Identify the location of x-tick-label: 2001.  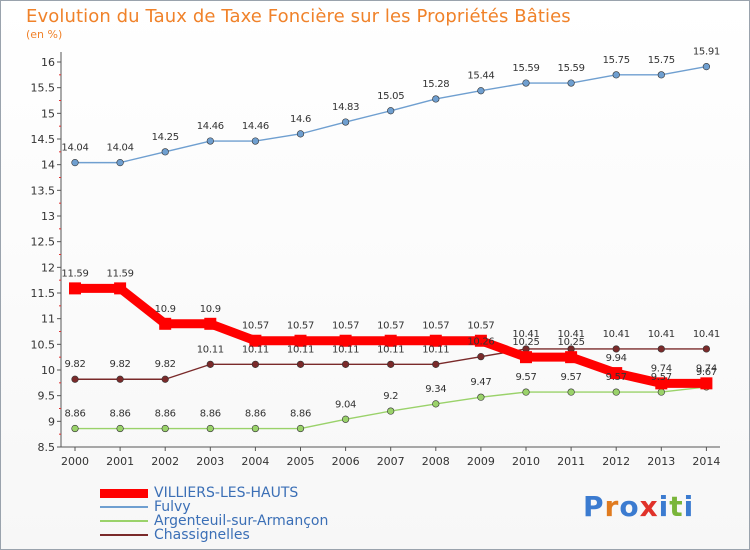
(120, 461).